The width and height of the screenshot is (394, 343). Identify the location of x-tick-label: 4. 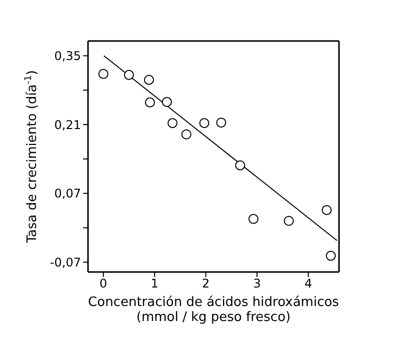
(308, 283).